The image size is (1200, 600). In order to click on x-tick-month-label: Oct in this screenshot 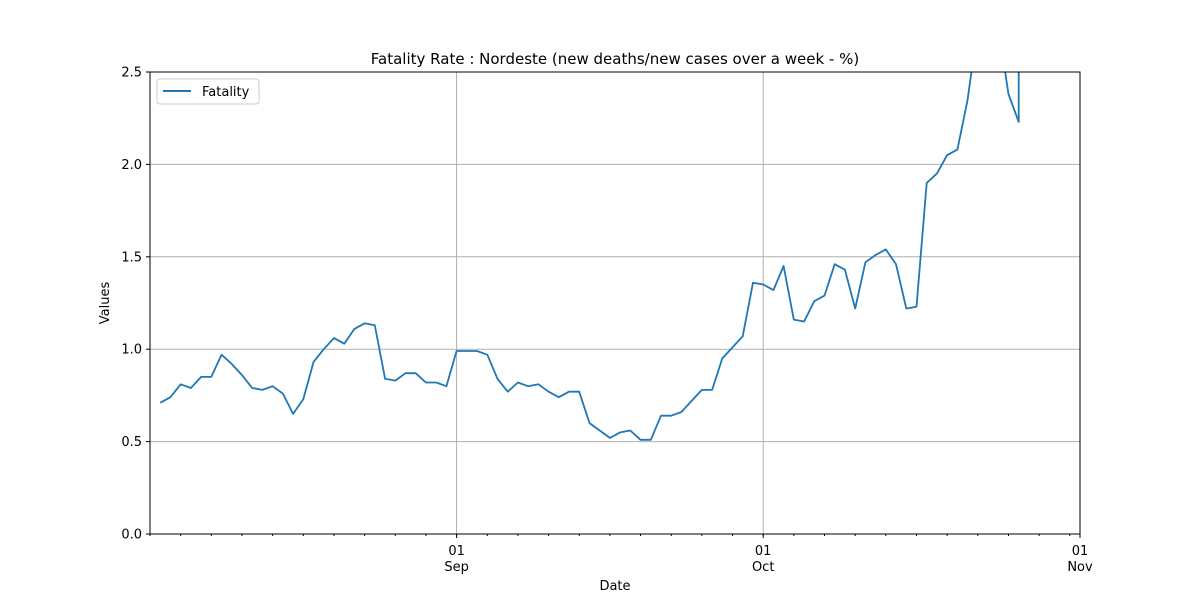, I will do `click(763, 567)`.